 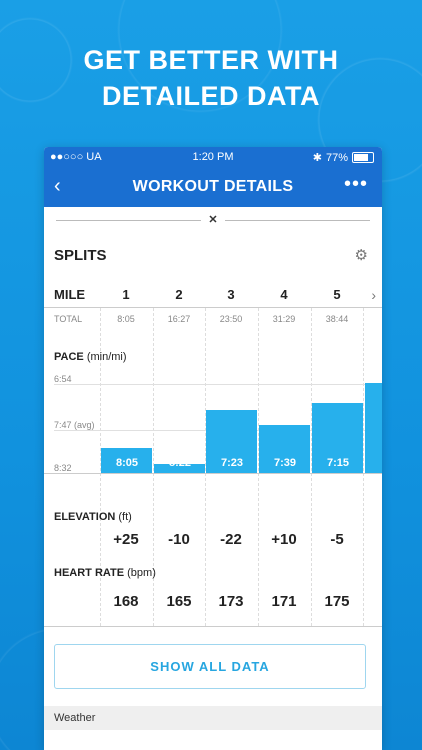 I want to click on table-bottom-divider, so click(x=213, y=626).